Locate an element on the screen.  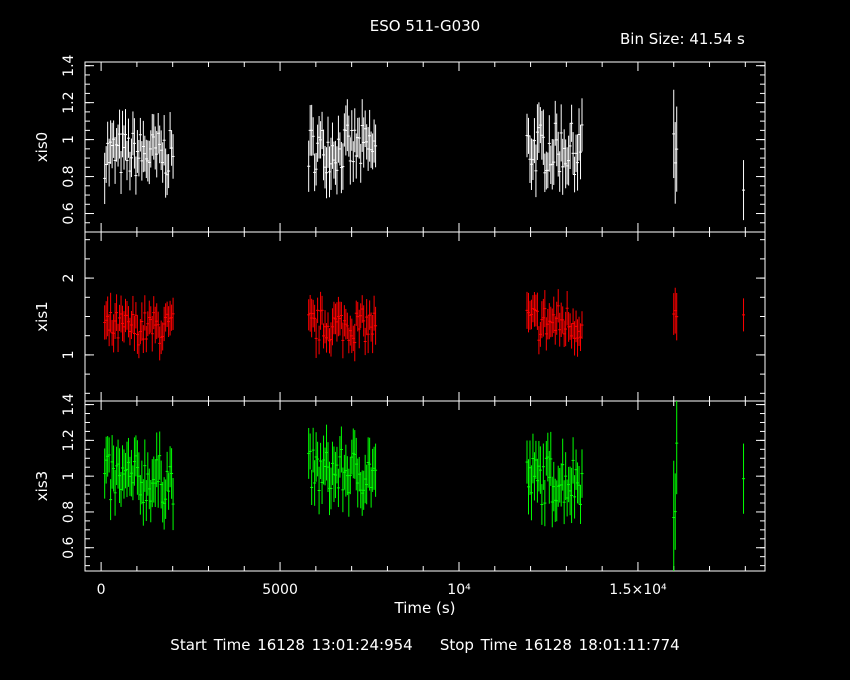
xis3-ytick-label: 1.2 is located at coordinates (69, 440).